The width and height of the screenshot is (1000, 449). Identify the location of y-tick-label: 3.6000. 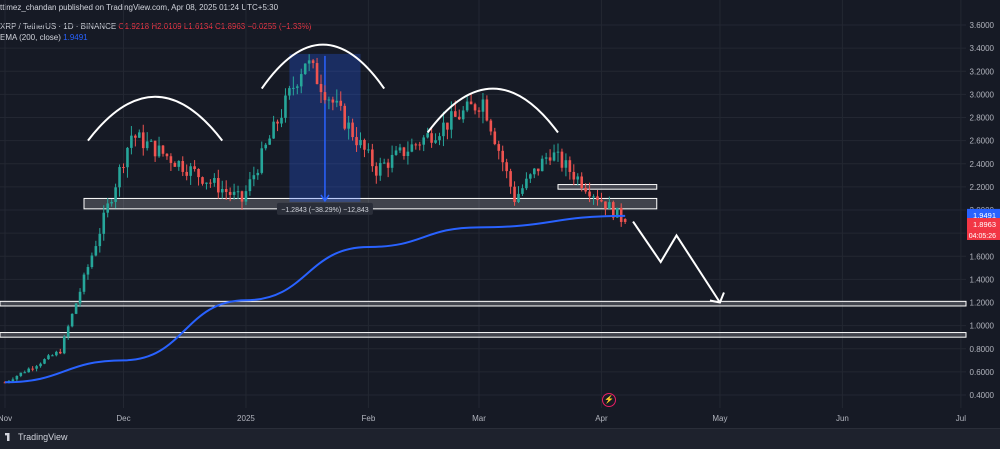
(982, 25).